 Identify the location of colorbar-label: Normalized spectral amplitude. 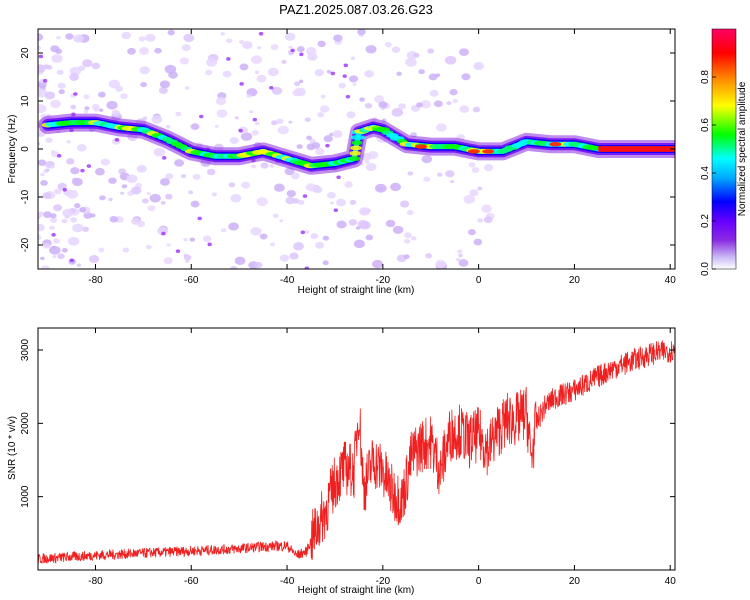
(742, 148).